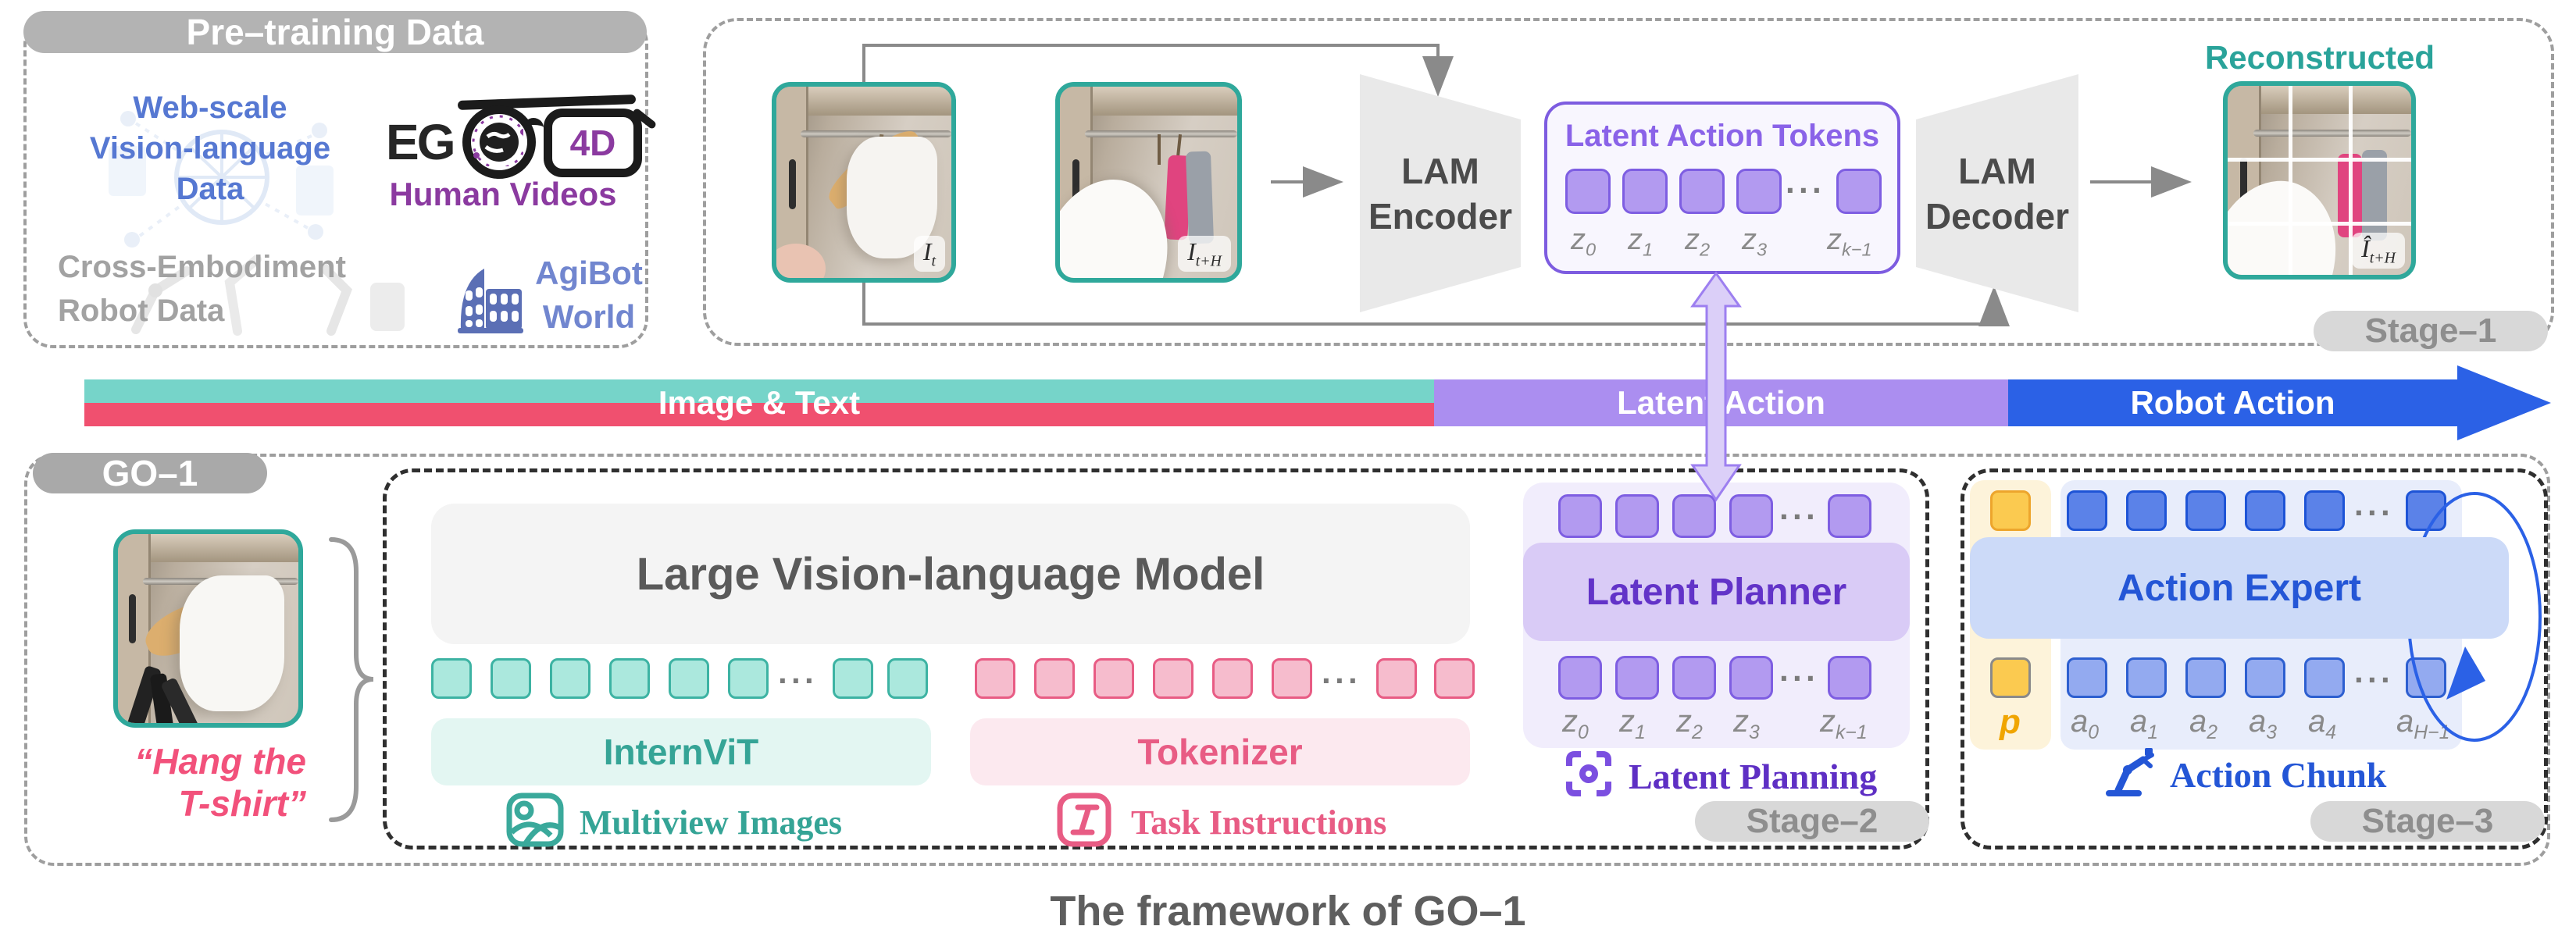 The image size is (2576, 951). Describe the element at coordinates (1812, 821) in the screenshot. I see `stage2-badge: Stage–2` at that location.